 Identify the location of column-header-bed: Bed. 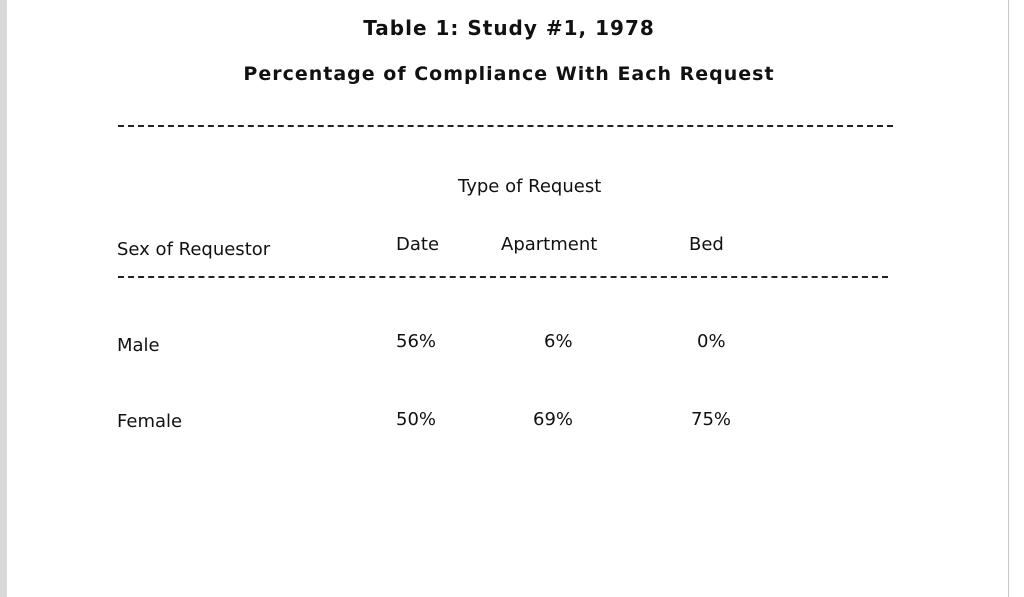
(706, 244).